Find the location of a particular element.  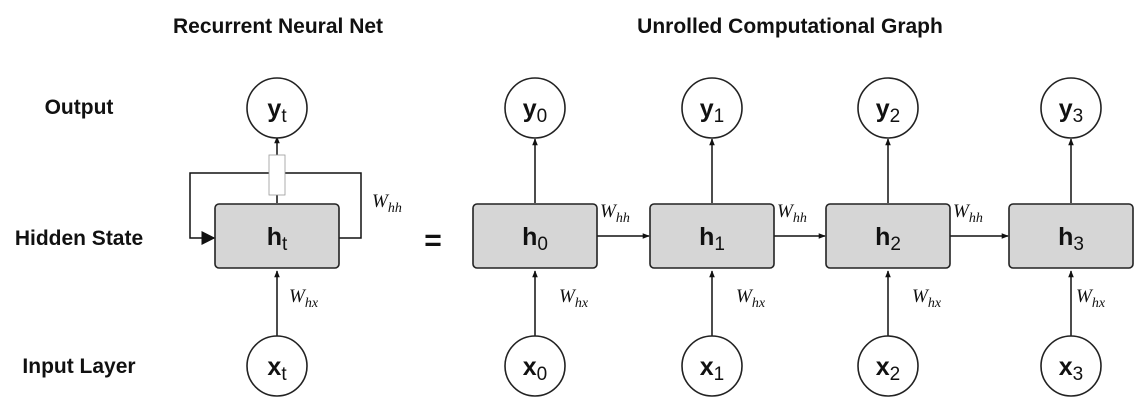

folded-output-node is located at coordinates (277, 108).